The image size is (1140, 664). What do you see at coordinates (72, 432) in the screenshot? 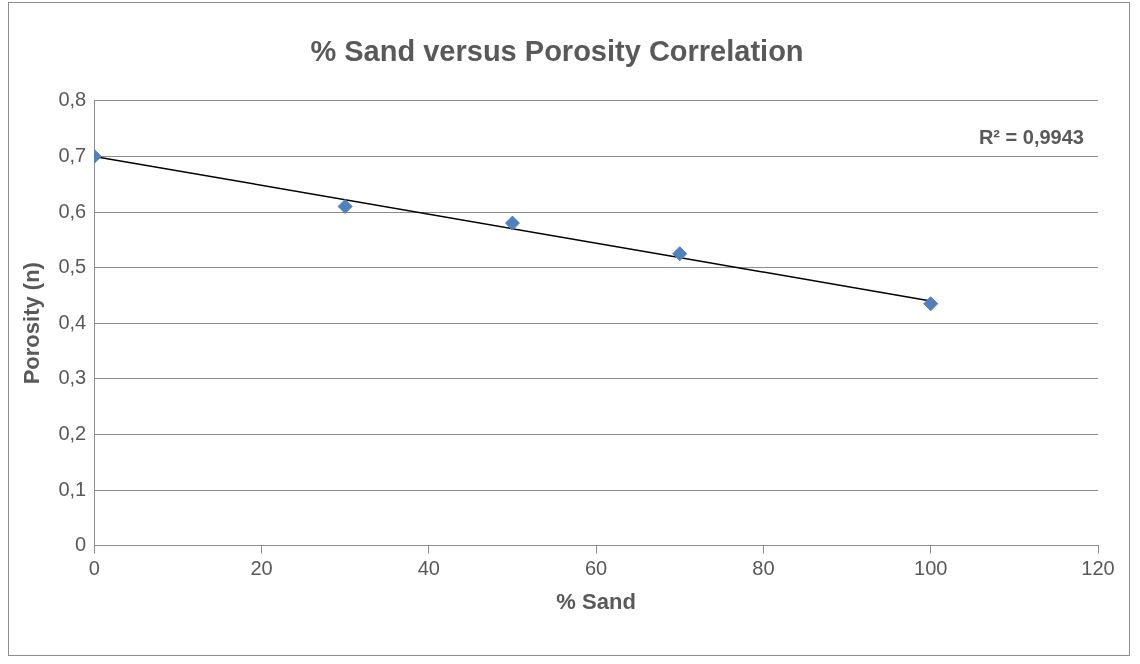
I see `y-tick-label: 0,2` at bounding box center [72, 432].